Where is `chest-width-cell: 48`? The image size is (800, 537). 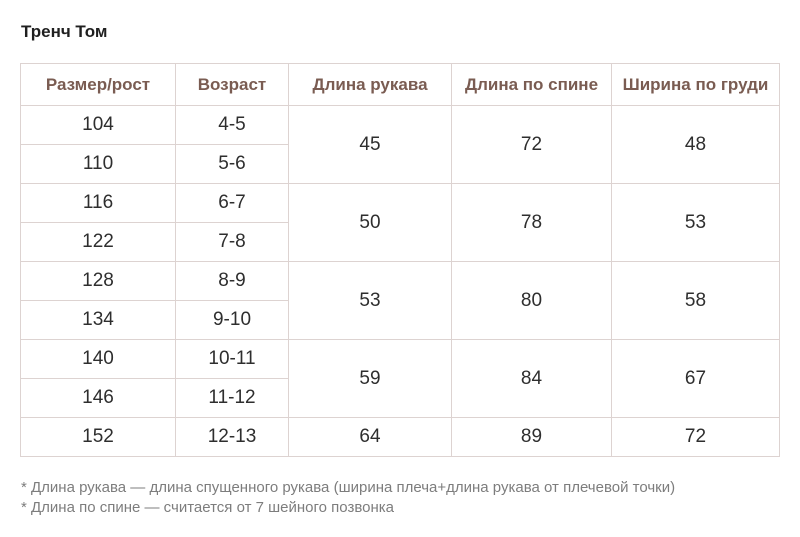
chest-width-cell: 48 is located at coordinates (695, 144).